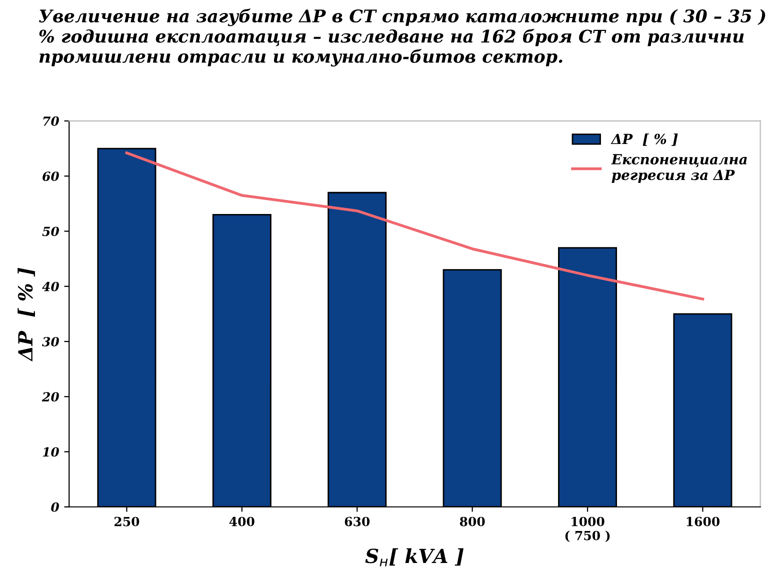  What do you see at coordinates (50, 231) in the screenshot?
I see `y-tick-label: 50` at bounding box center [50, 231].